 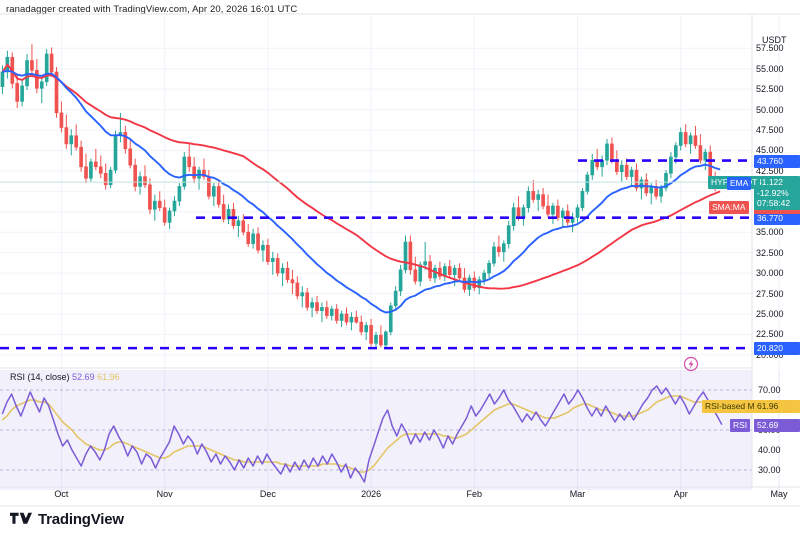 What do you see at coordinates (777, 349) in the screenshot?
I see `price-tag-support: 20.820` at bounding box center [777, 349].